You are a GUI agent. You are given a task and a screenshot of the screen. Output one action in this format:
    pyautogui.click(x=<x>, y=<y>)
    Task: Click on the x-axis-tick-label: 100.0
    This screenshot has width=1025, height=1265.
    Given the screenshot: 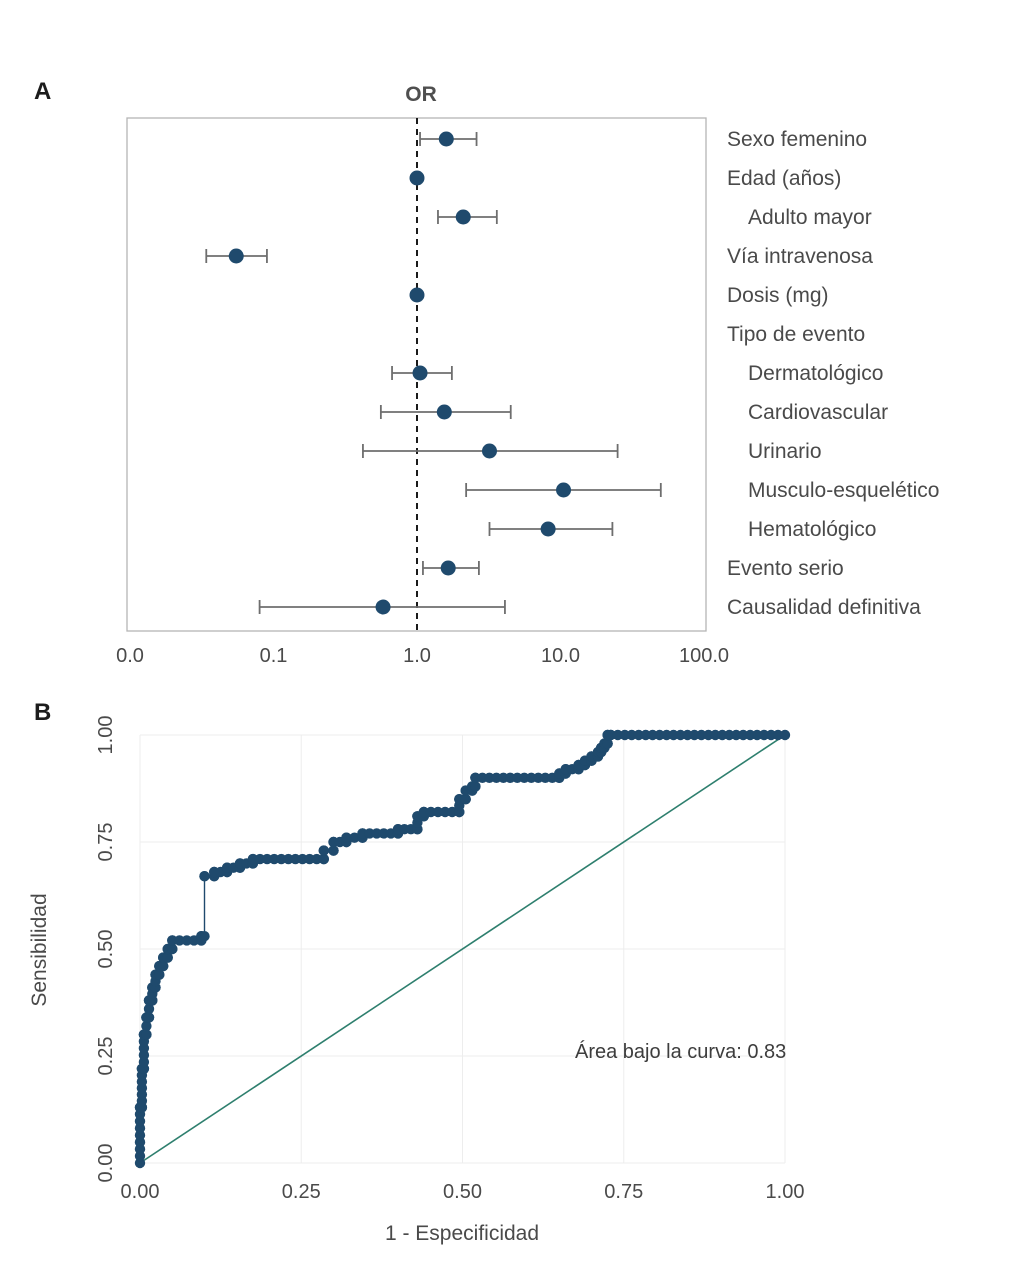 What is the action you would take?
    pyautogui.click(x=704, y=656)
    